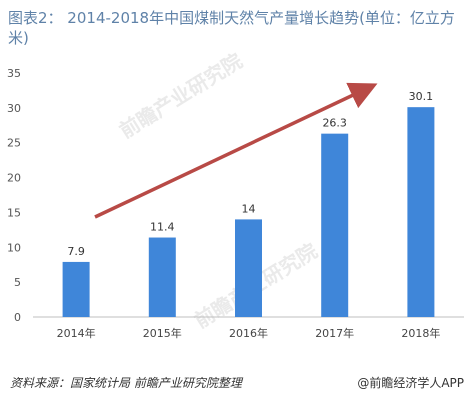 Image resolution: width=474 pixels, height=403 pixels. What do you see at coordinates (14, 247) in the screenshot?
I see `y-tick-label: 10` at bounding box center [14, 247].